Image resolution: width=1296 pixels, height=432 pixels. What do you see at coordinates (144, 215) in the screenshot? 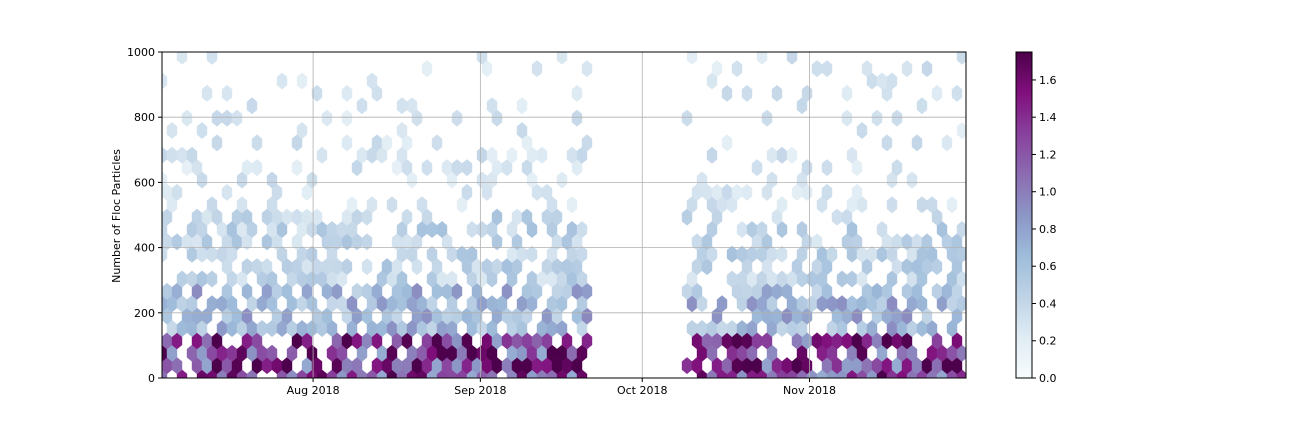
I see `y-axis: 0 200 400 600 800 1000` at bounding box center [144, 215].